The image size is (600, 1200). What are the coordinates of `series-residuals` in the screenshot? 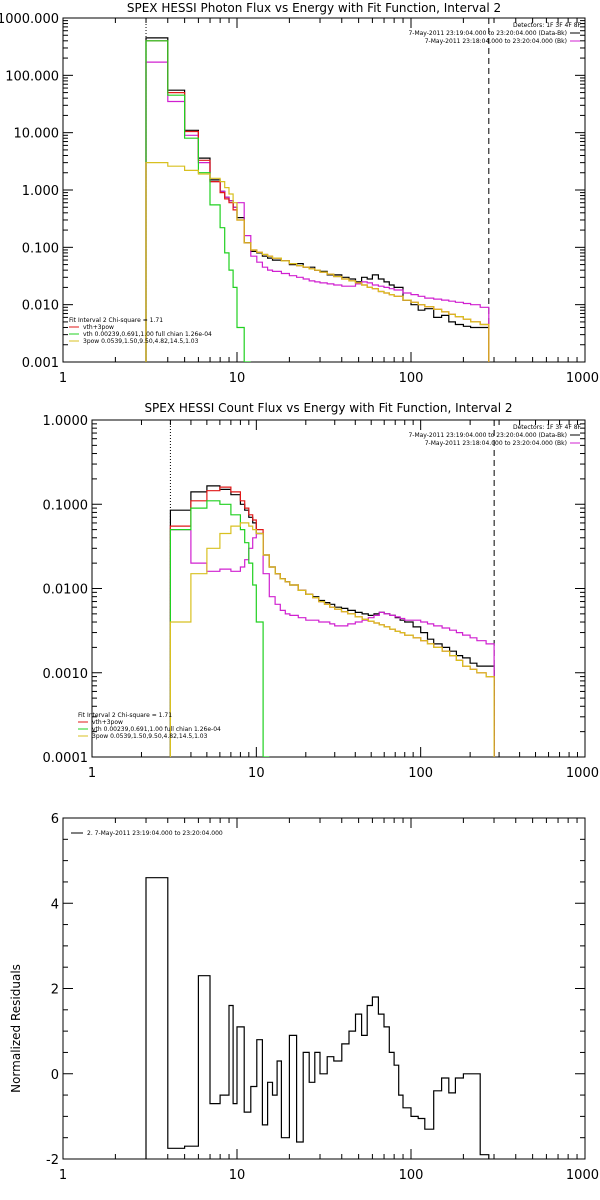 It's located at (317, 1018).